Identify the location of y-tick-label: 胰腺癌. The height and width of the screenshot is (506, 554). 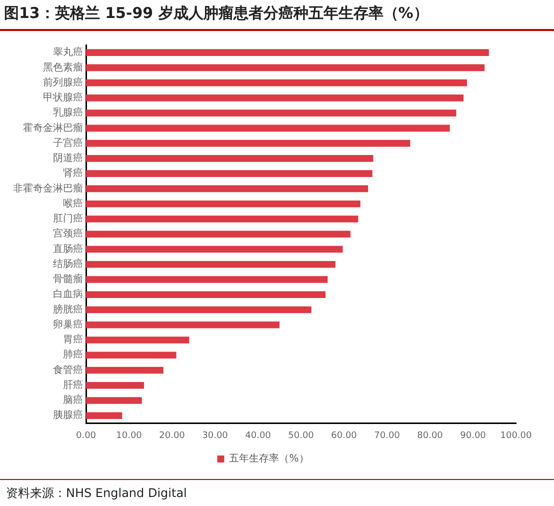
(68, 415).